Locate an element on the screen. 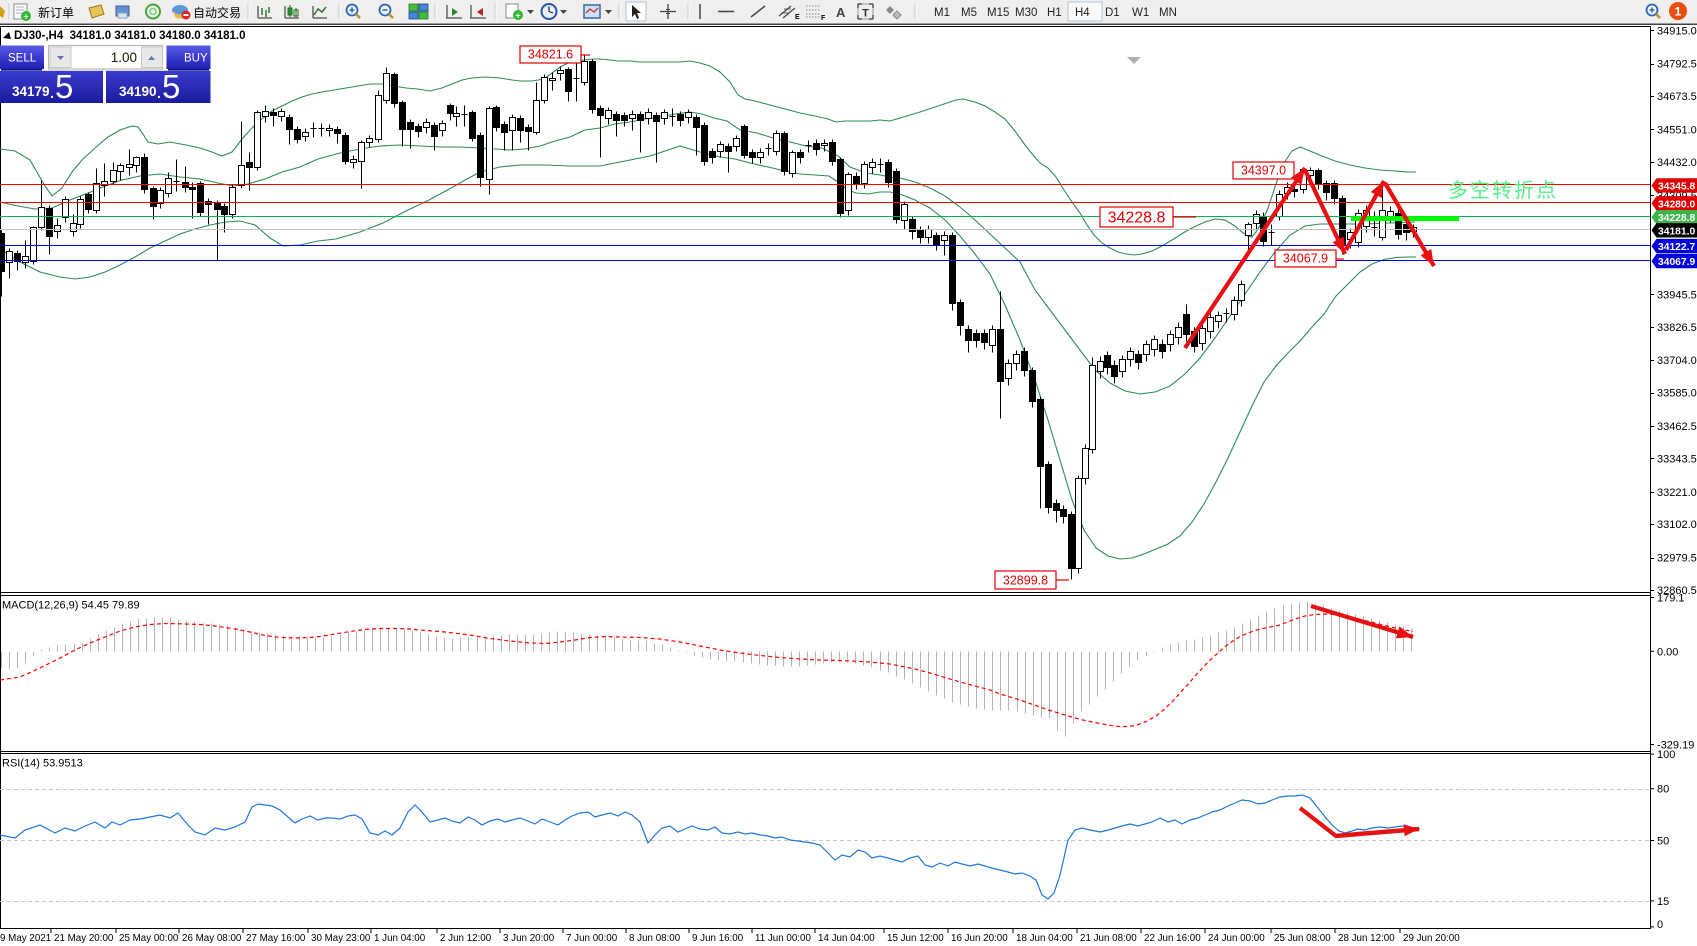  svg-text: 24 Jun 00:00 is located at coordinates (1236, 938).